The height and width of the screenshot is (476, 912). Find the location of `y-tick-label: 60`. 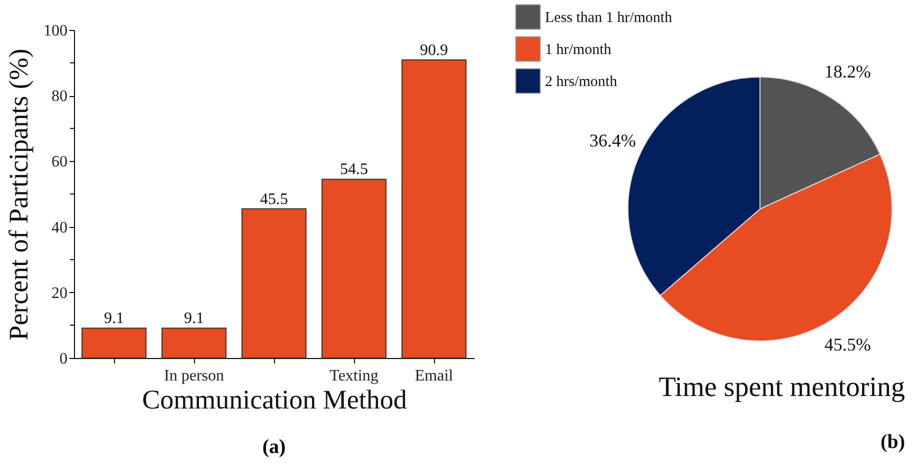

y-tick-label: 60 is located at coordinates (60, 162).